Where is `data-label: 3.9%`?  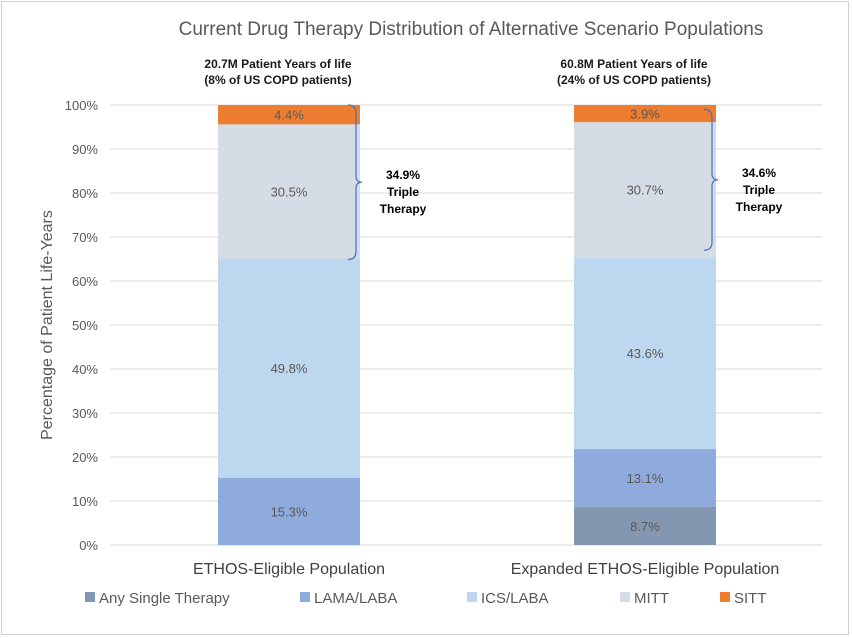
data-label: 3.9% is located at coordinates (645, 114).